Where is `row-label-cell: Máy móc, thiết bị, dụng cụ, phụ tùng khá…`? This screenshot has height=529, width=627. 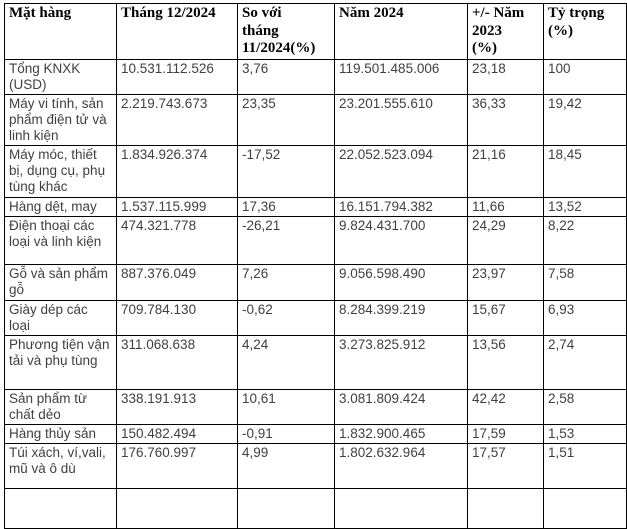 row-label-cell: Máy móc, thiết bị, dụng cụ, phụ tùng khá… is located at coordinates (60, 171).